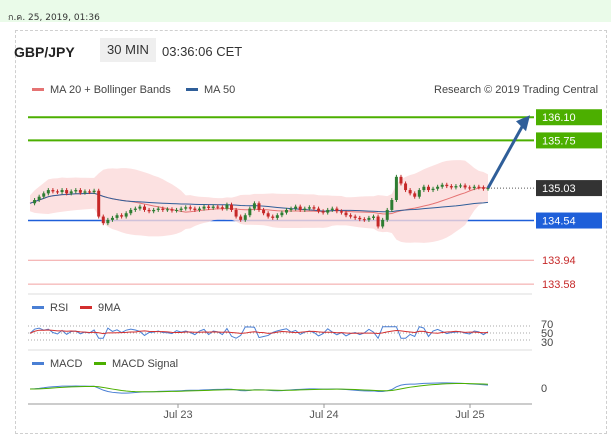  Describe the element at coordinates (508, 152) in the screenshot. I see `projection-arrow` at that location.